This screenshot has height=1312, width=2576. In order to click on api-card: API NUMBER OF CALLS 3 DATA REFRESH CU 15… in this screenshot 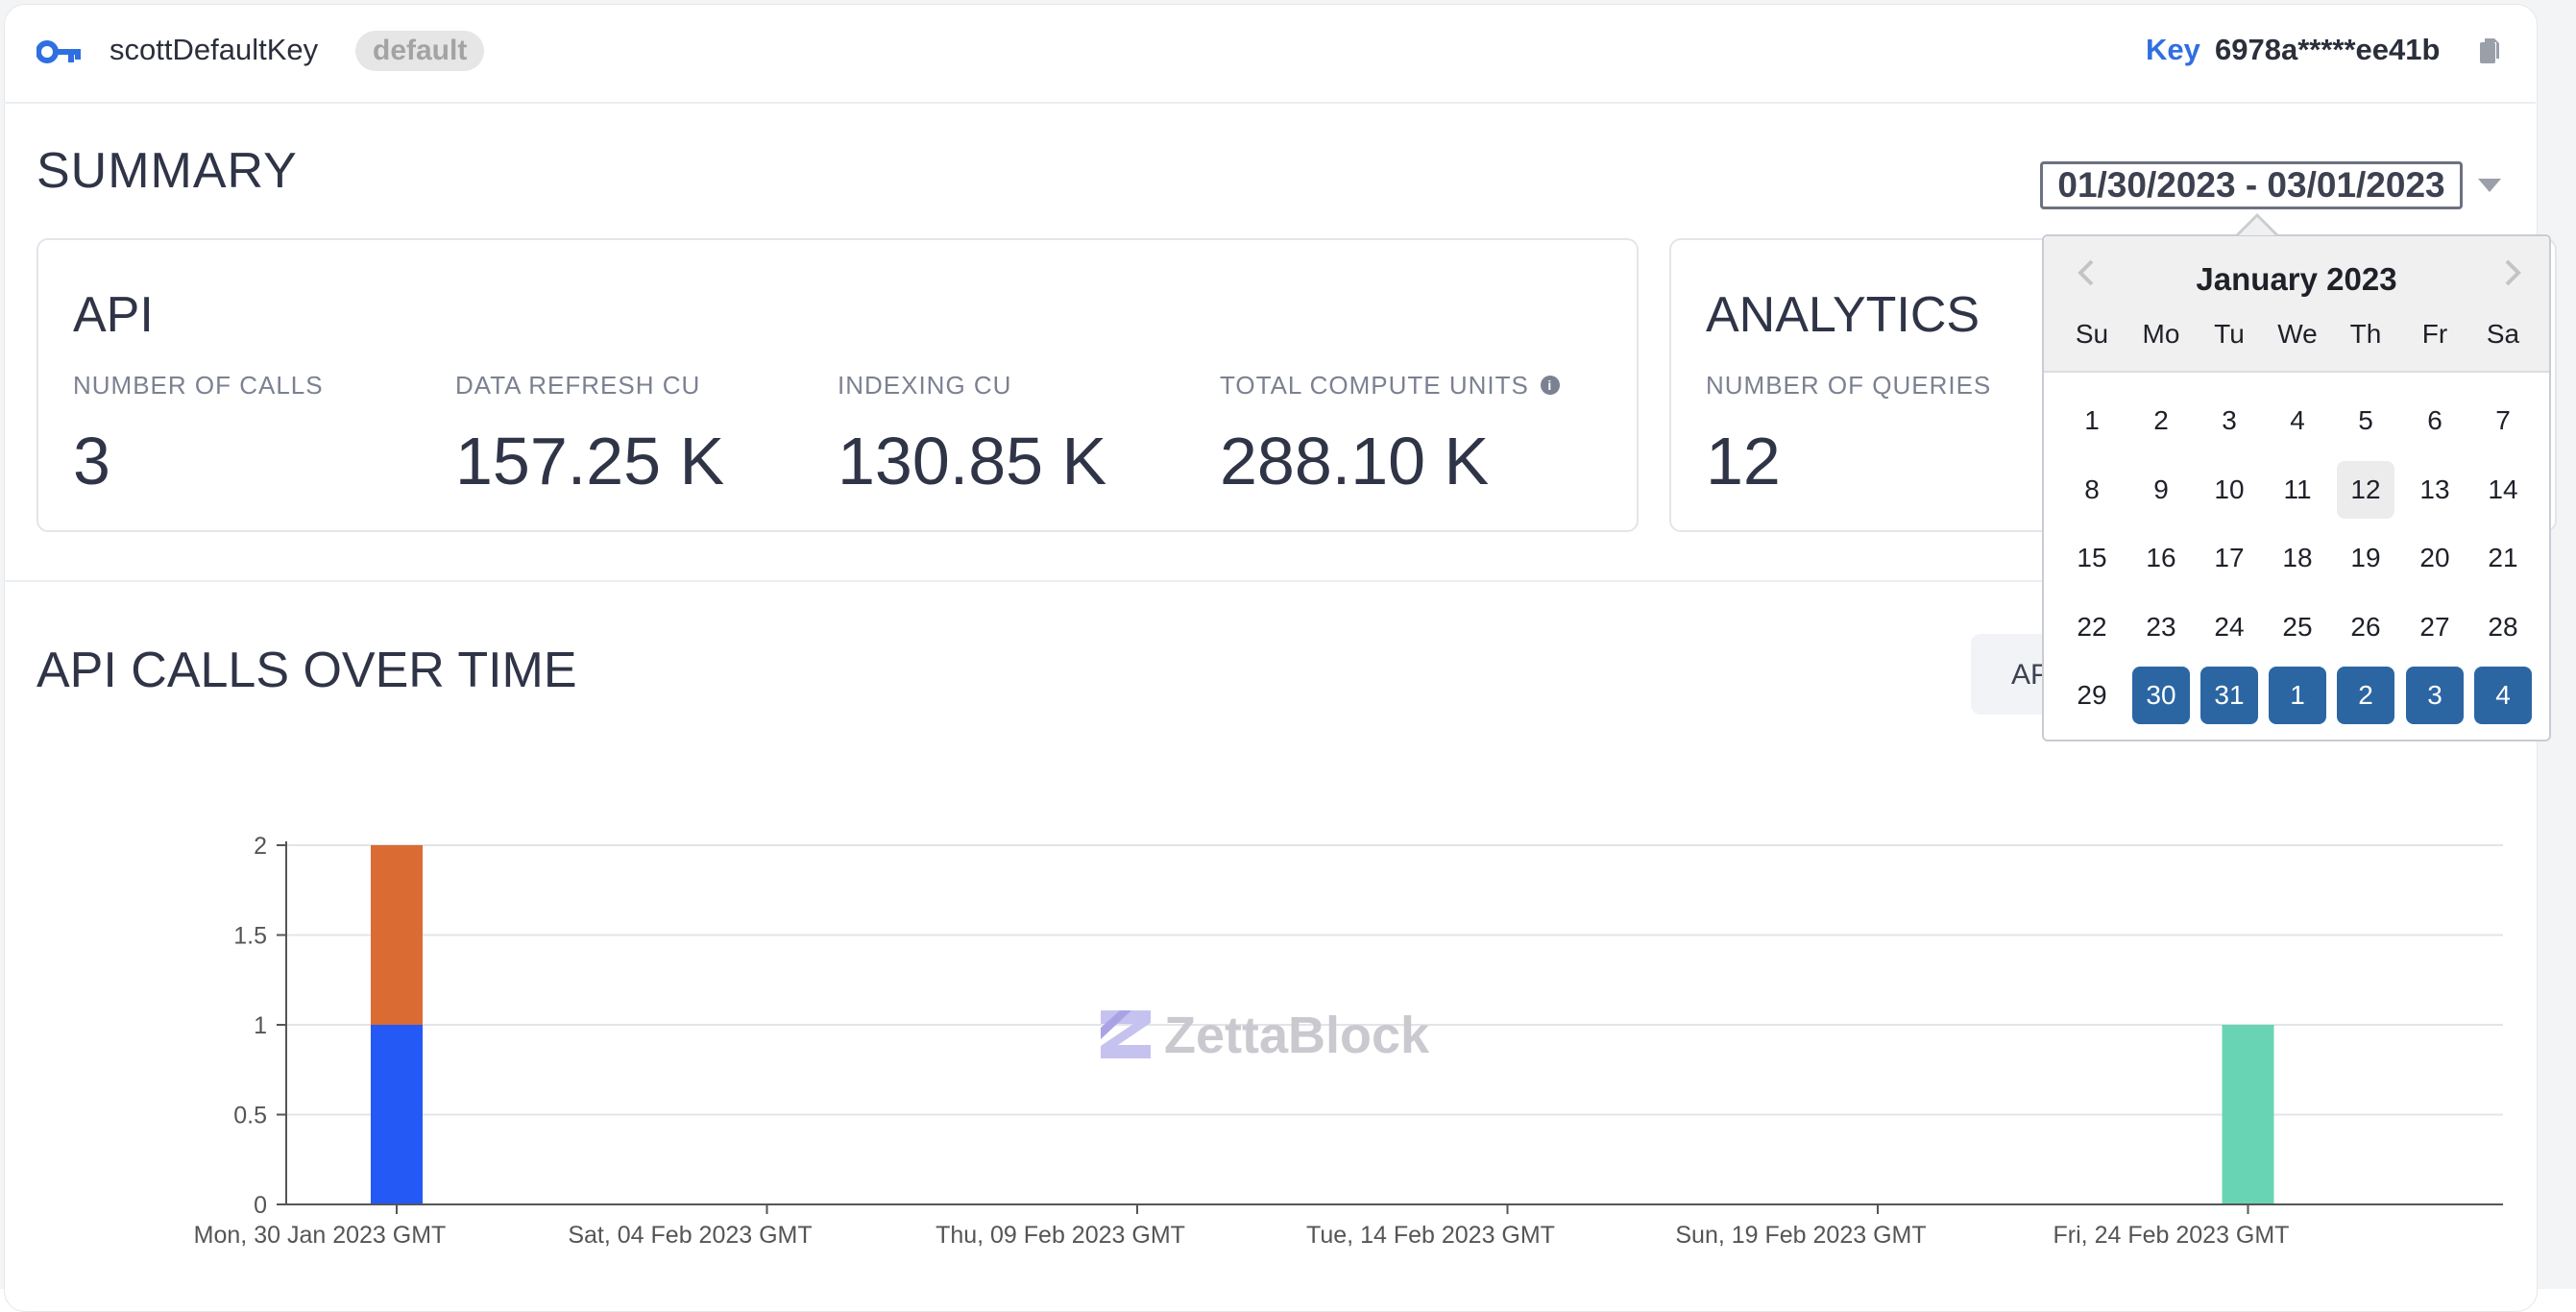, I will do `click(838, 385)`.